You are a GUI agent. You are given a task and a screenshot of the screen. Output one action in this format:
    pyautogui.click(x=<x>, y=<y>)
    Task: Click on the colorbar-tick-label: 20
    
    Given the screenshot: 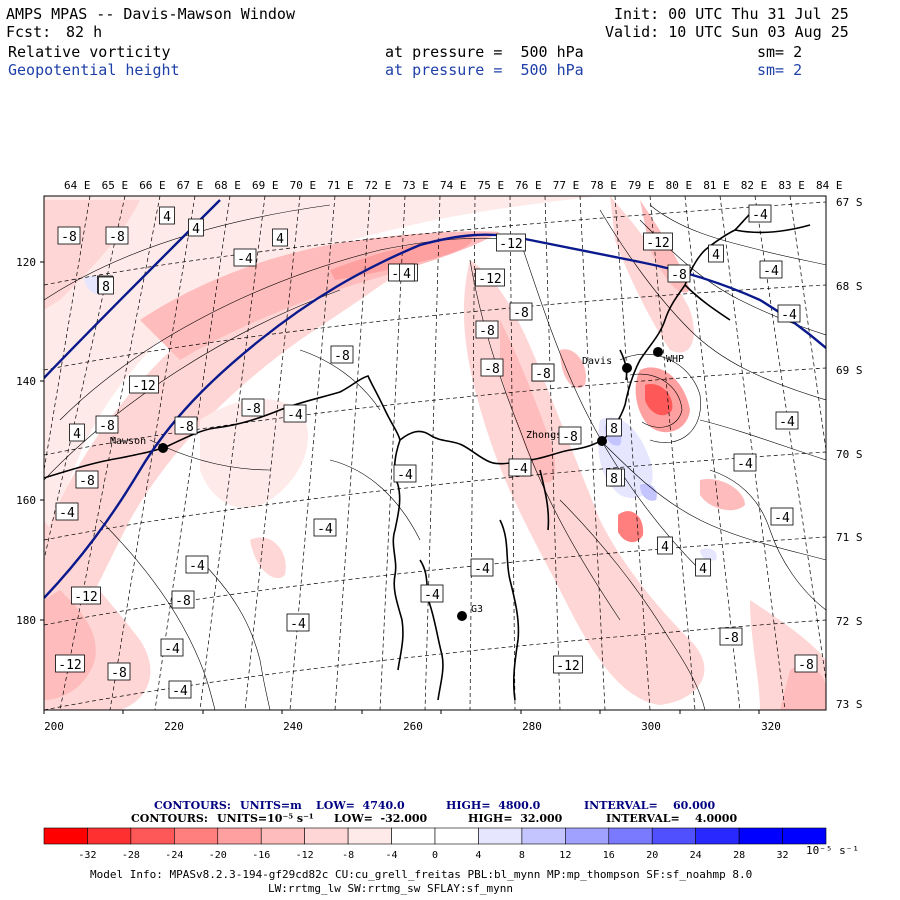 What is the action you would take?
    pyautogui.click(x=652, y=855)
    